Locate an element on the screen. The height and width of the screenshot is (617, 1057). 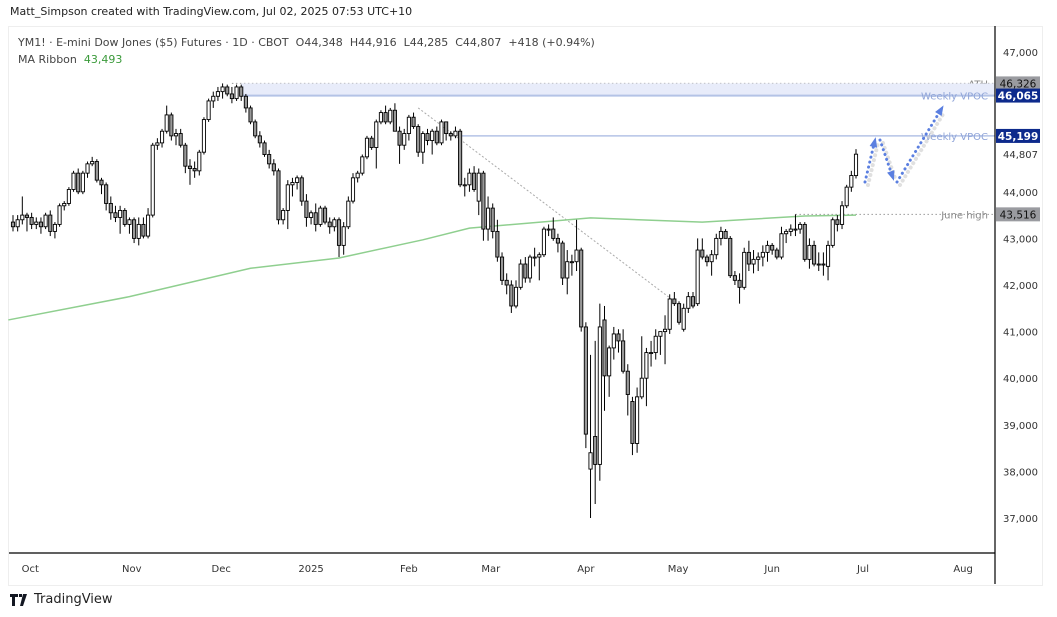
arrow-dotted-line is located at coordinates (870, 161).